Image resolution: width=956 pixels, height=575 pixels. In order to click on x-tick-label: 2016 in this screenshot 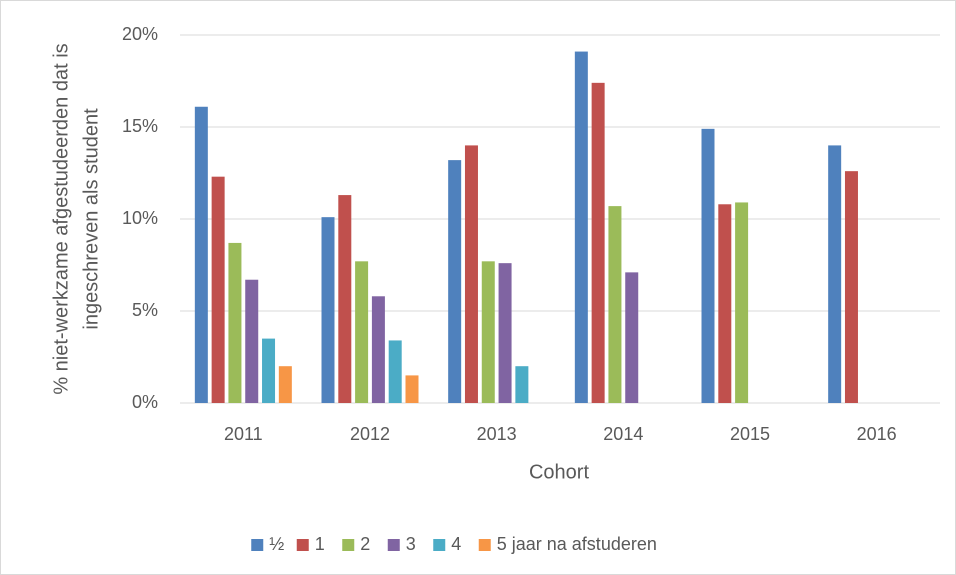, I will do `click(877, 434)`.